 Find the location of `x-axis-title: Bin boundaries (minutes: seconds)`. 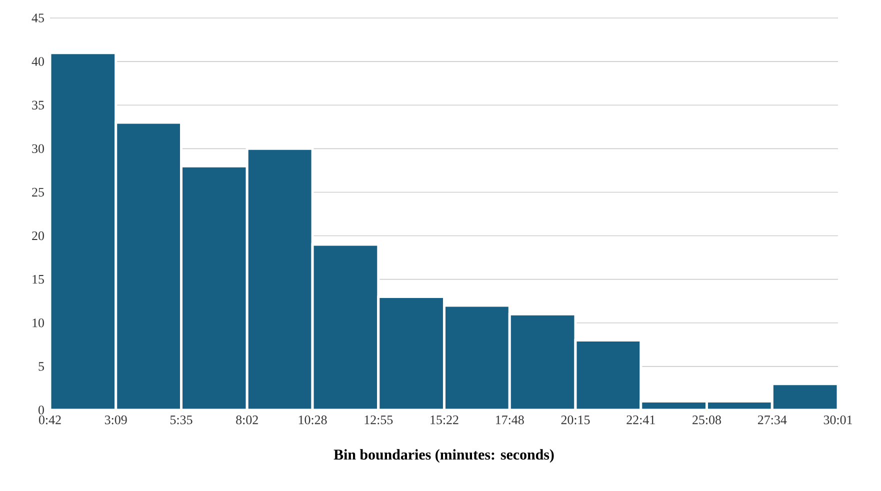

x-axis-title: Bin boundaries (minutes: seconds) is located at coordinates (444, 456).